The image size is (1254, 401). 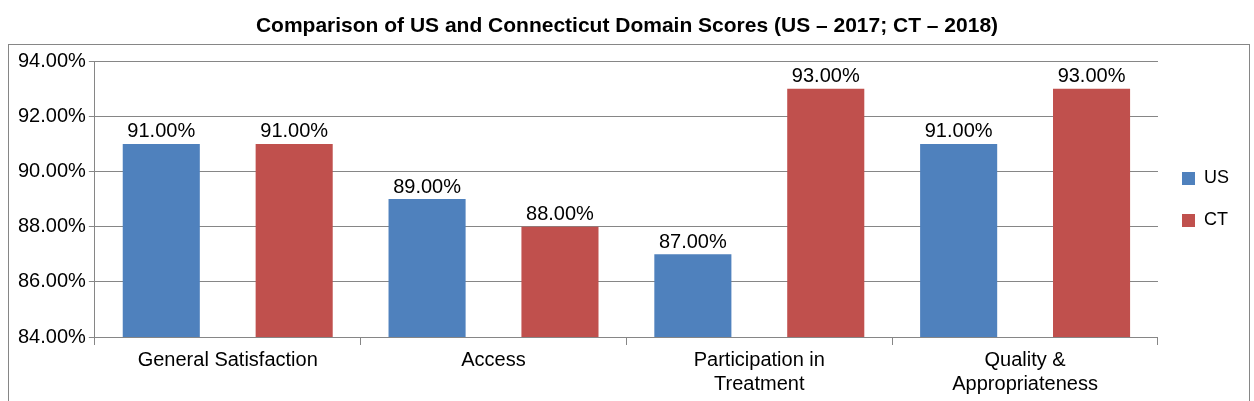 What do you see at coordinates (1216, 219) in the screenshot?
I see `legend-label: CT` at bounding box center [1216, 219].